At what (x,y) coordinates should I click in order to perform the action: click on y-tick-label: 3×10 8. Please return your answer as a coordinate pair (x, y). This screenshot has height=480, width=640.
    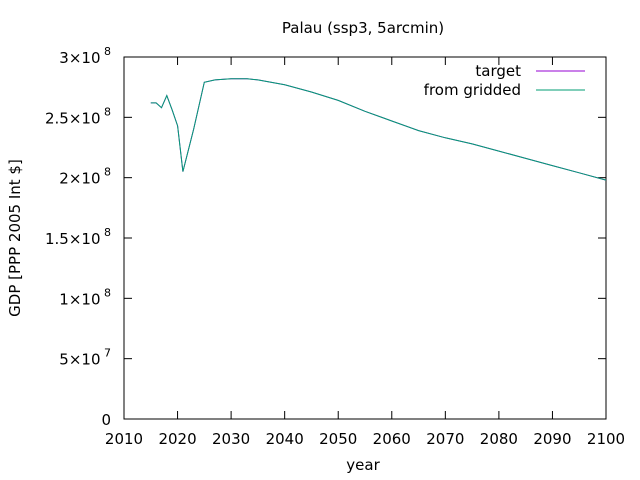
    Looking at the image, I should click on (85, 56).